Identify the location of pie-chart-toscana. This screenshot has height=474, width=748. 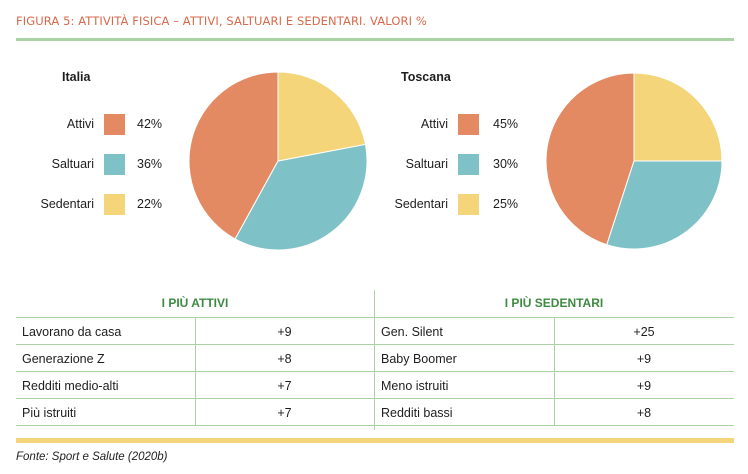
(634, 161).